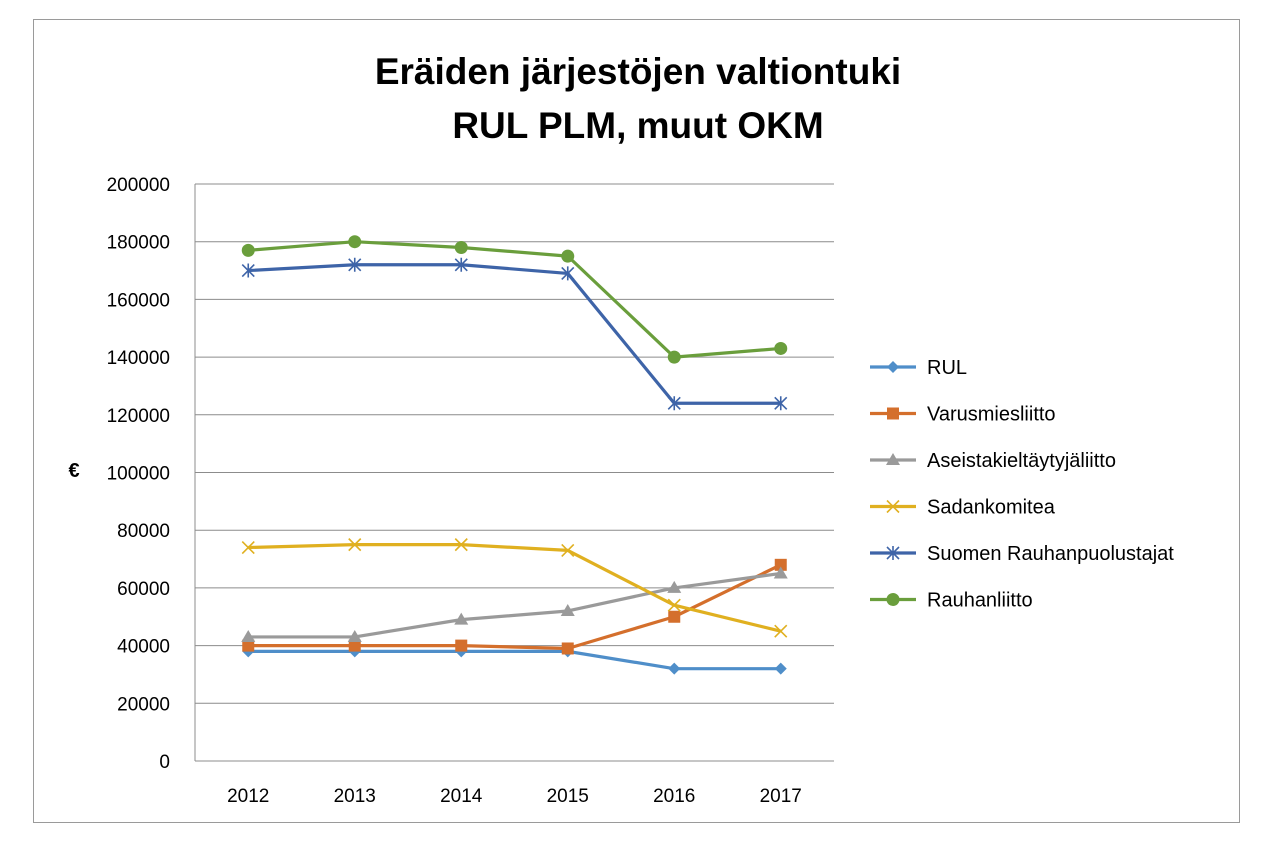 This screenshot has width=1266, height=844. Describe the element at coordinates (637, 125) in the screenshot. I see `chart-title-line-2: RUL PLM, muut OKM` at that location.